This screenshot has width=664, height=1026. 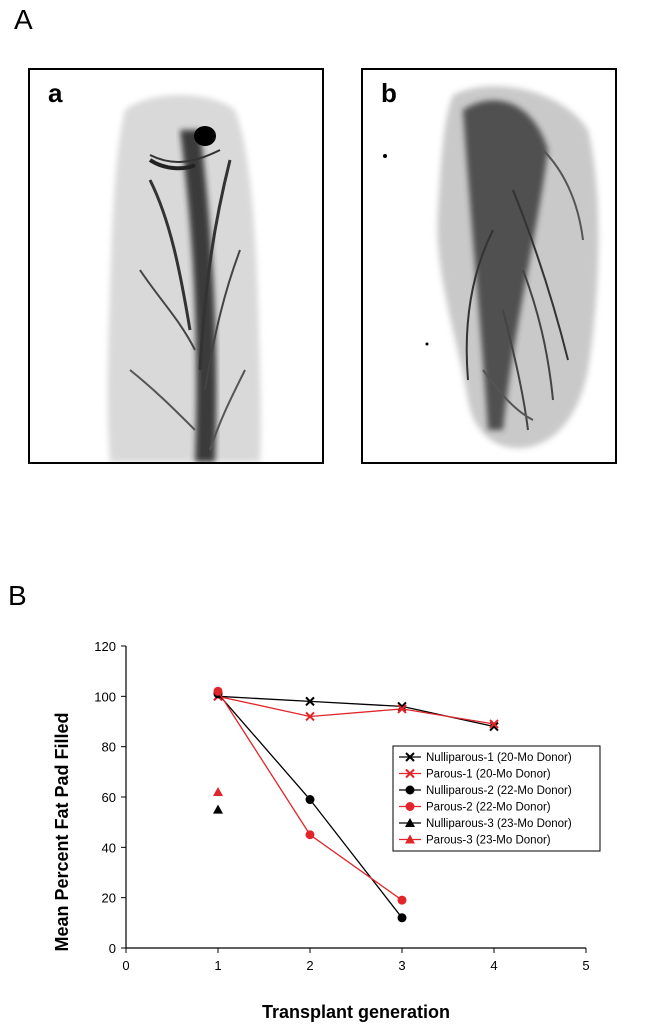 I want to click on fat-pad-image-b: b, so click(x=489, y=266).